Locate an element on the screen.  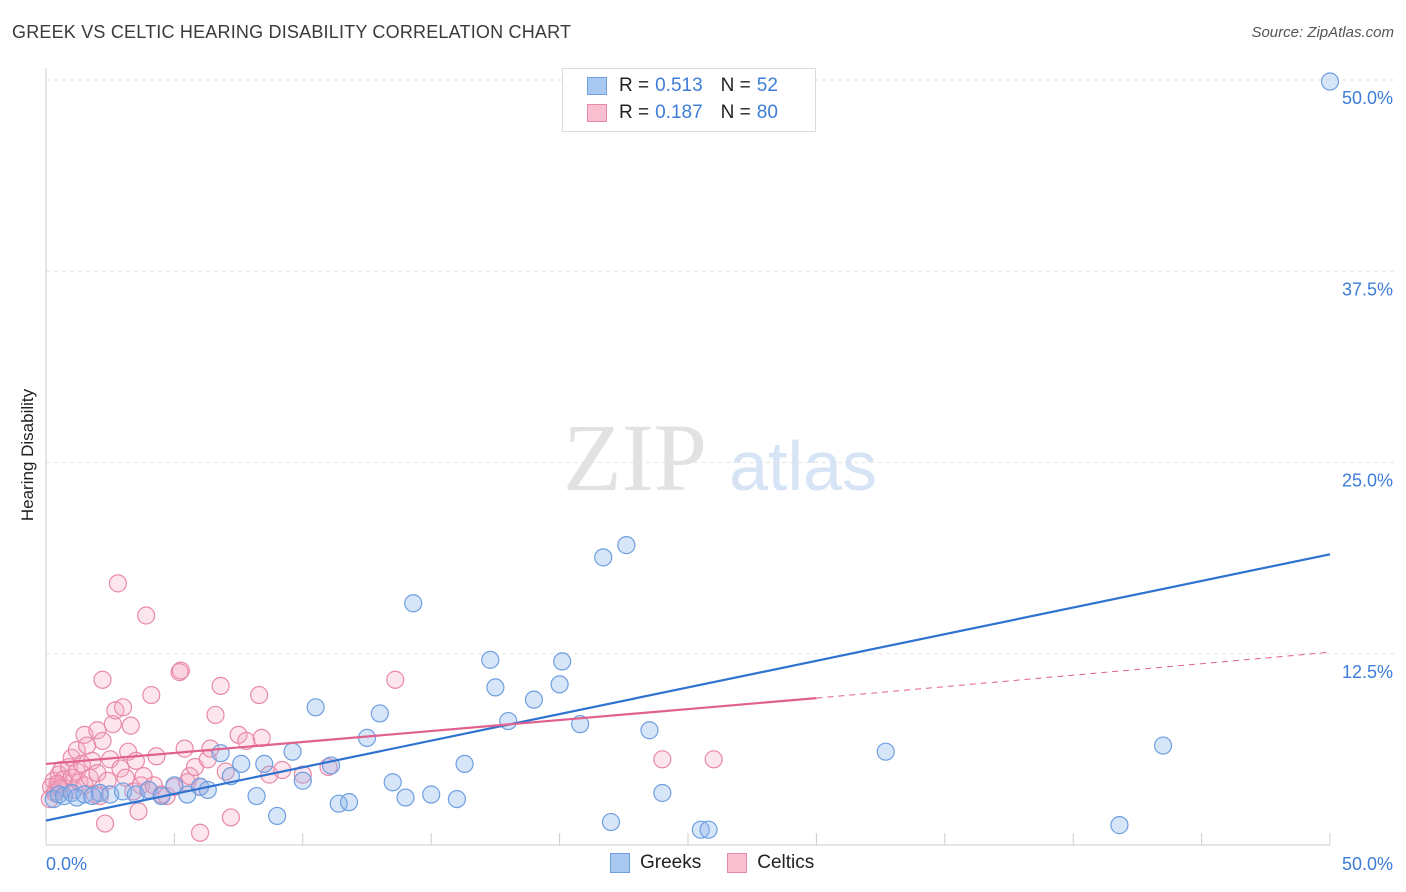
n-value: 52 is located at coordinates (767, 85).